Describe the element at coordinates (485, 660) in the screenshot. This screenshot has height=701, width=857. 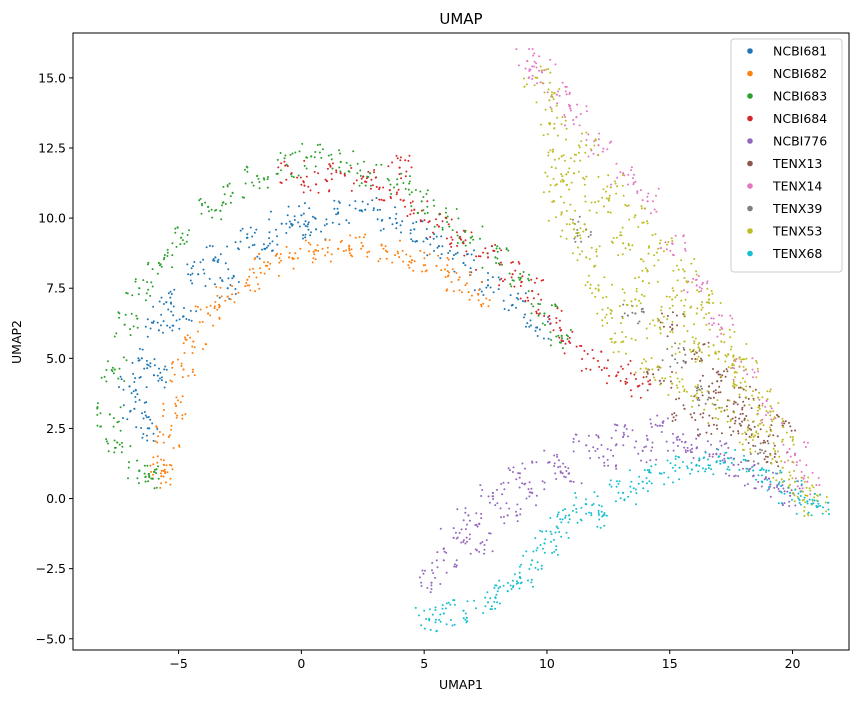
I see `x-axis: −5 0 5 10 15 20` at that location.